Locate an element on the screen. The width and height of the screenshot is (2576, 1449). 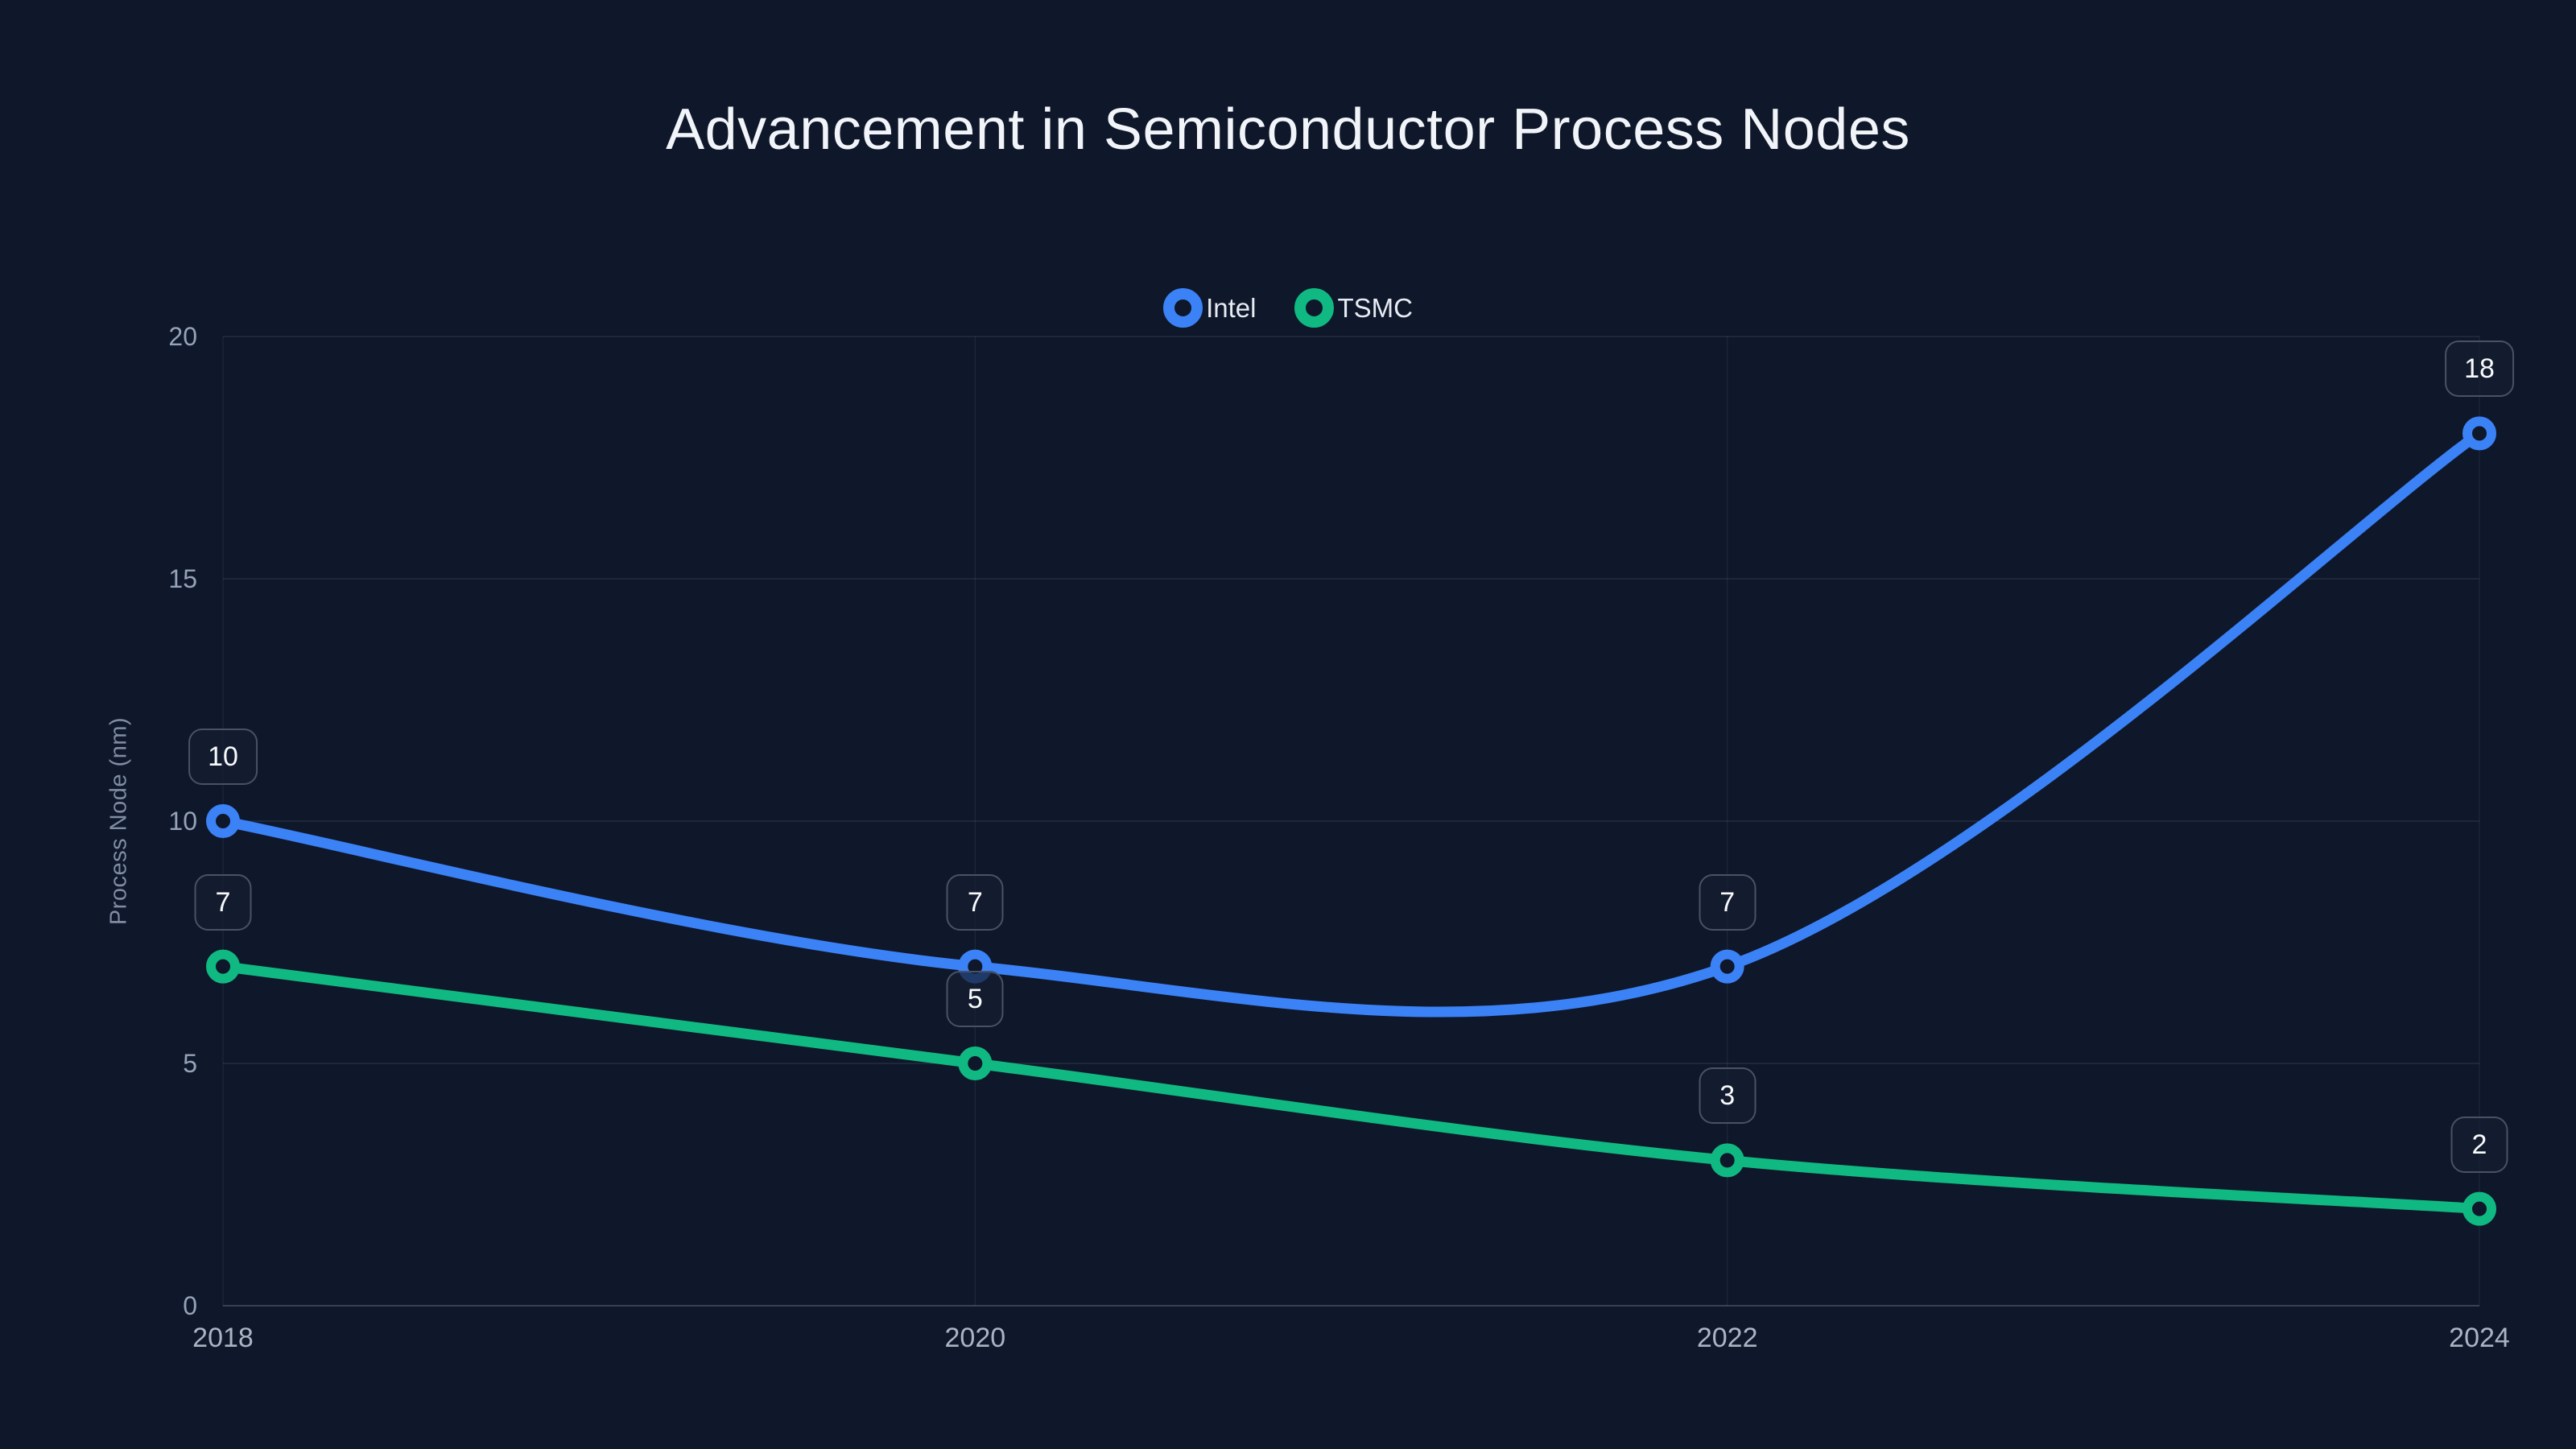
point-label-tsmc-2024: 2 is located at coordinates (2479, 1144).